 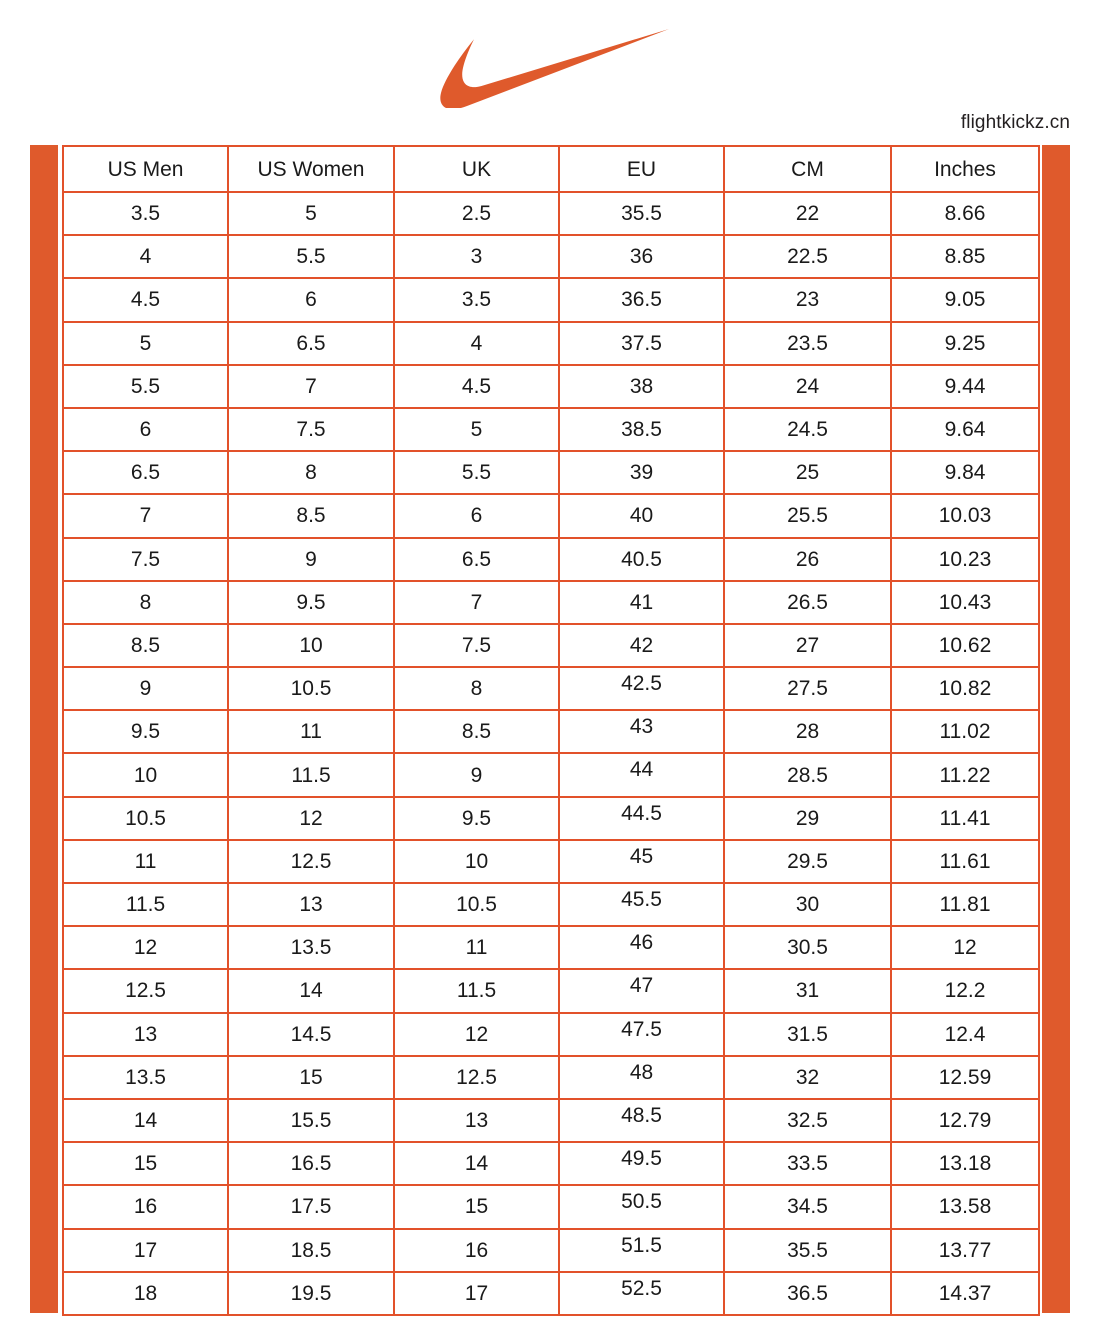 I want to click on cell-us-women: 9, so click(x=311, y=559).